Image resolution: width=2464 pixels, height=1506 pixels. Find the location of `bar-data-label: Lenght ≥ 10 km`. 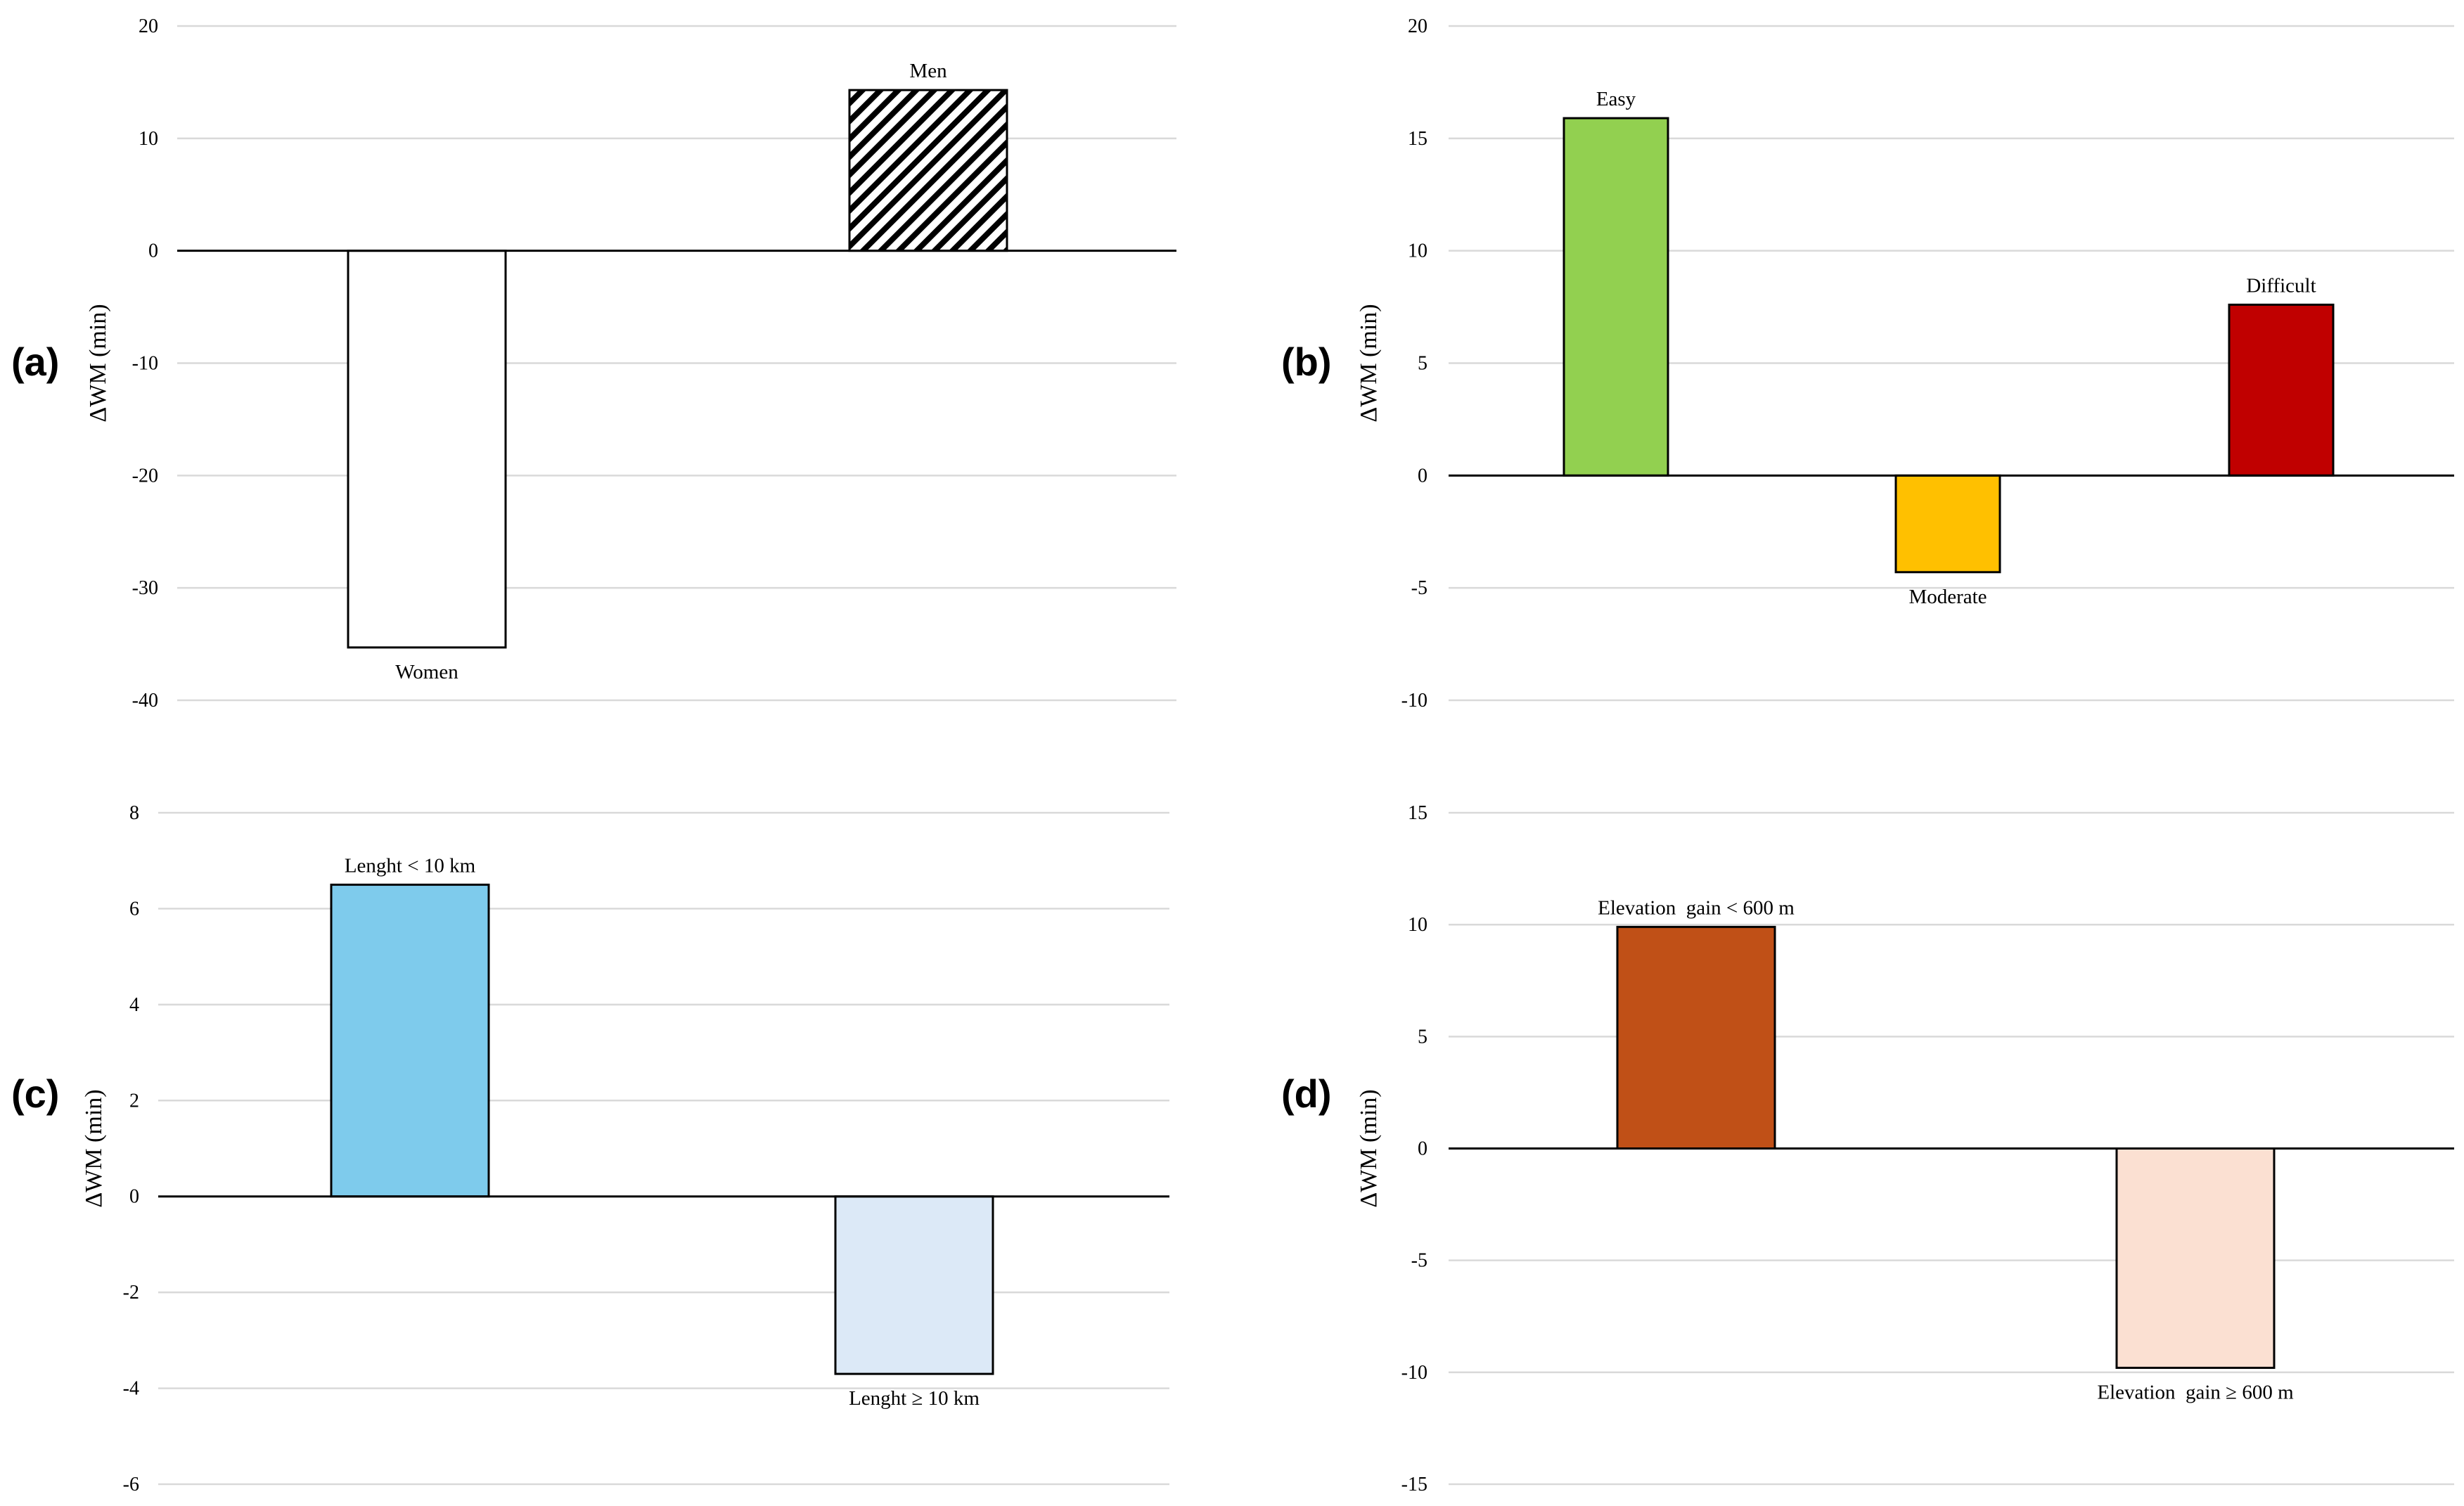

bar-data-label: Lenght ≥ 10 km is located at coordinates (914, 1398).